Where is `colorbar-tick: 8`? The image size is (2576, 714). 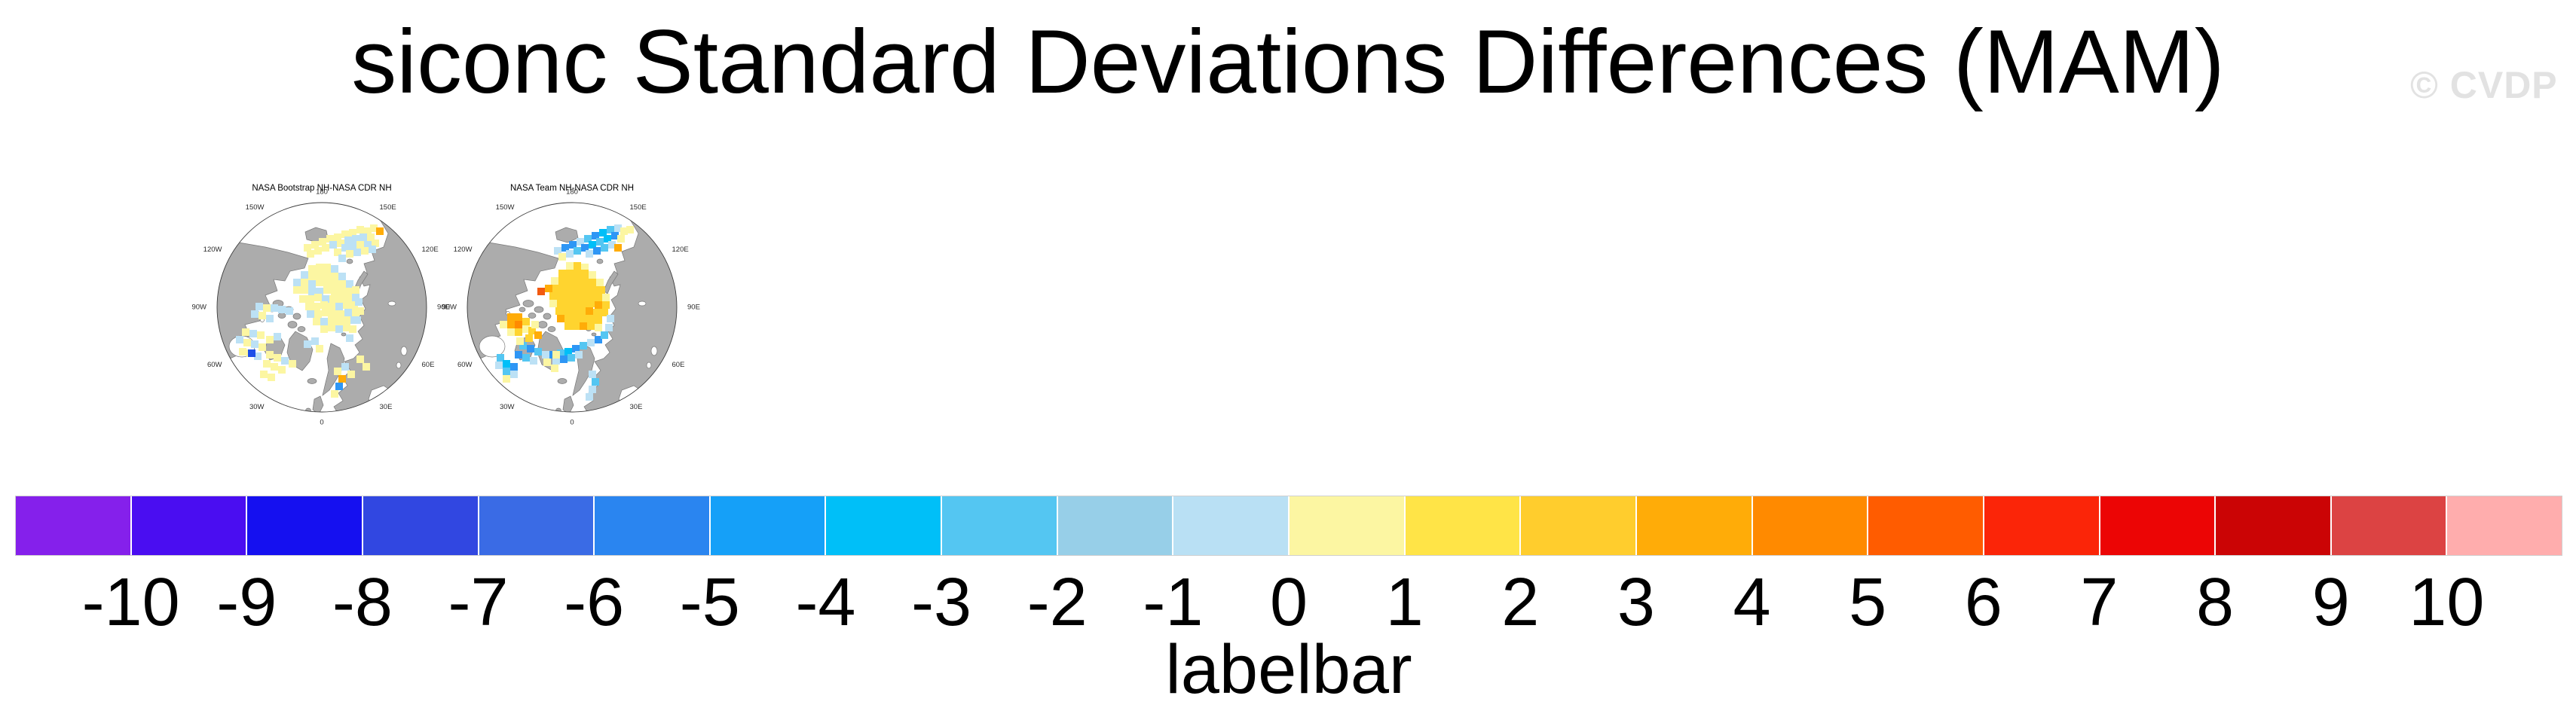
colorbar-tick: 8 is located at coordinates (2215, 602).